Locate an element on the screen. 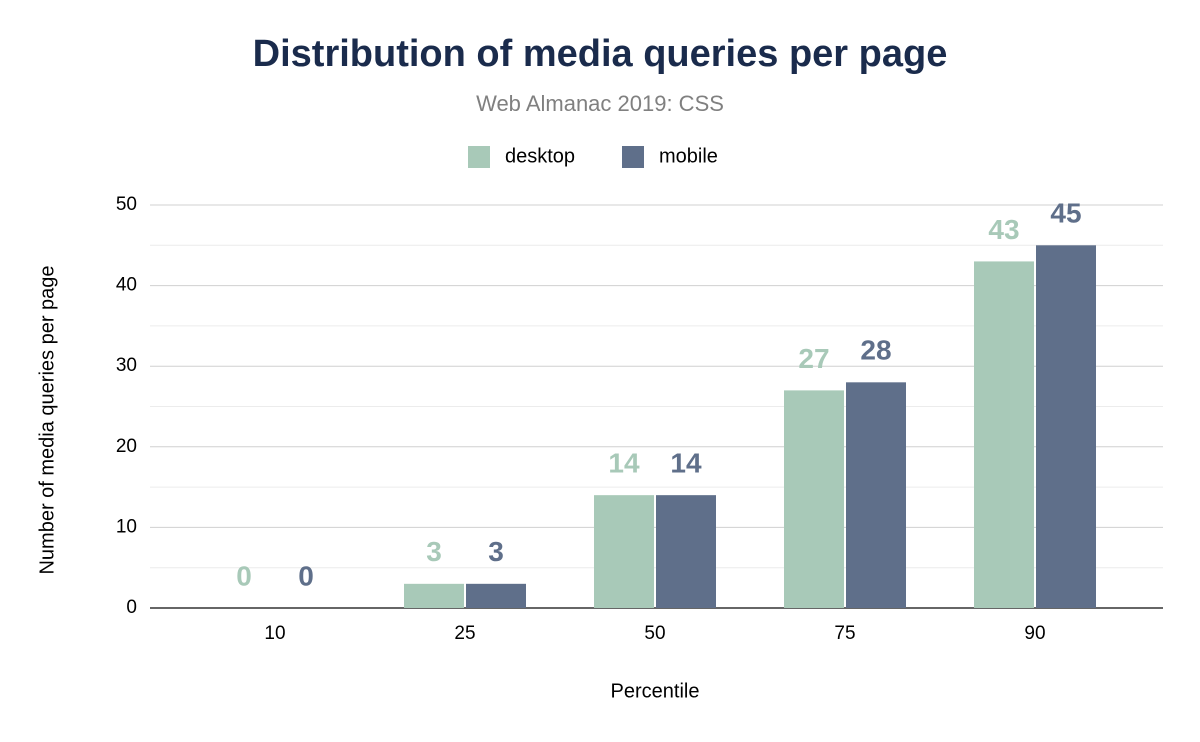 The image size is (1200, 742). value-label: 45 is located at coordinates (1065, 213).